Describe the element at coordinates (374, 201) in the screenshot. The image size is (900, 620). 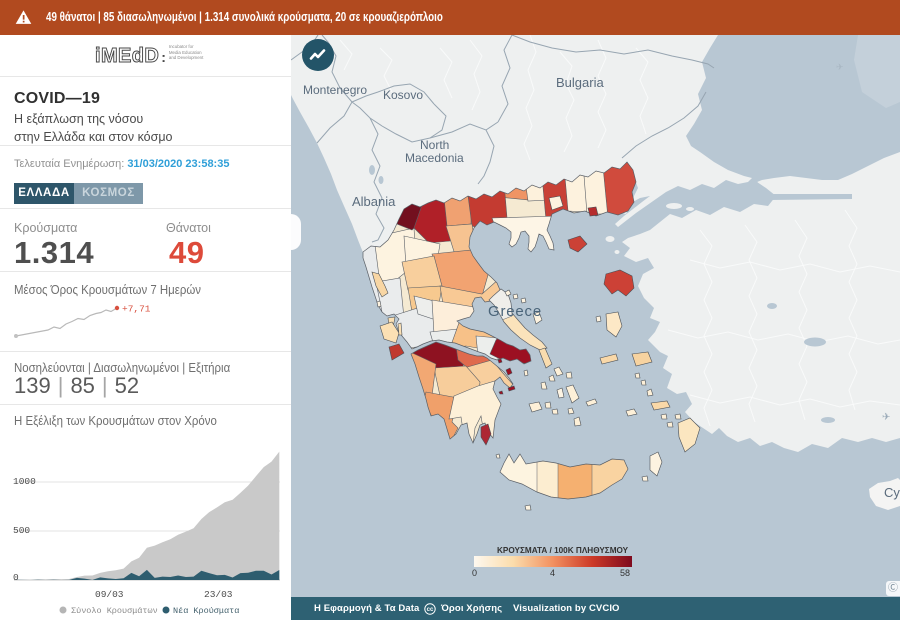
I see `svg-text: Albania` at that location.